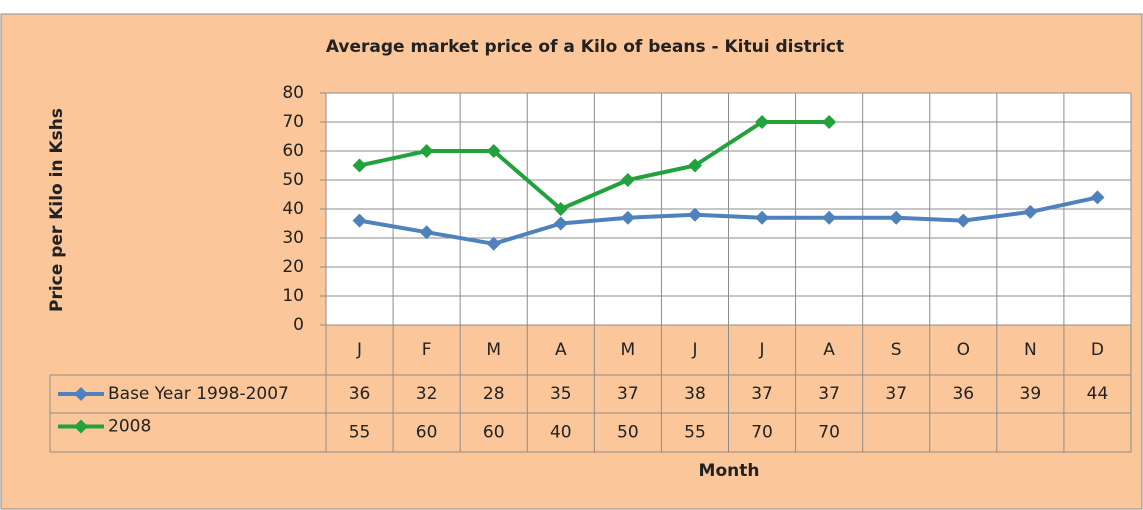 The height and width of the screenshot is (510, 1143). Describe the element at coordinates (1097, 350) in the screenshot. I see `x-tick-label: D` at that location.